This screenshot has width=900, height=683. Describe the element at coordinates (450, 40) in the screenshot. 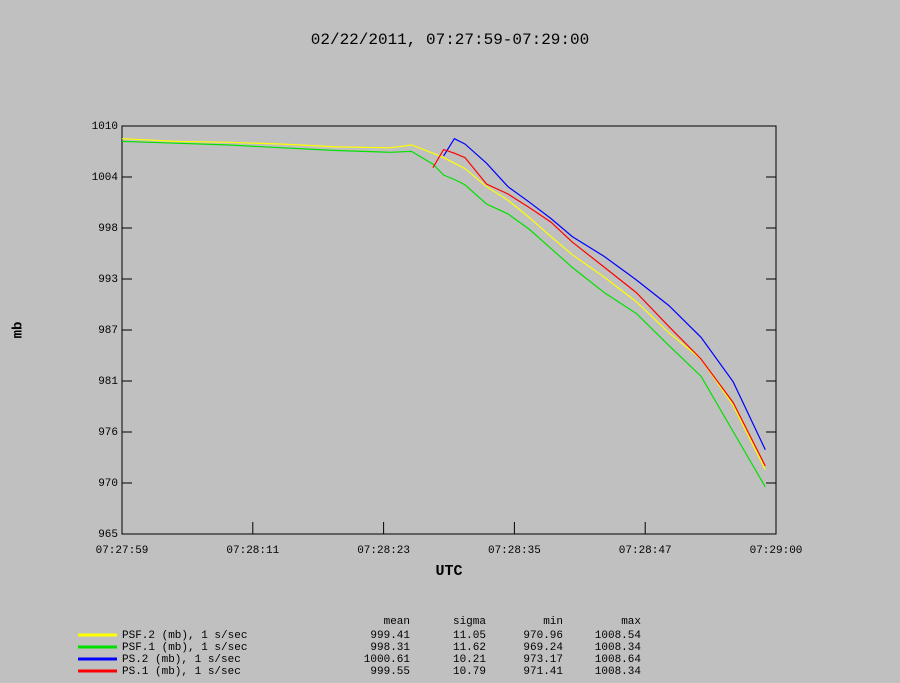

I see `chart-title: 02/22/2011, 07:27:59-07:29:00` at that location.